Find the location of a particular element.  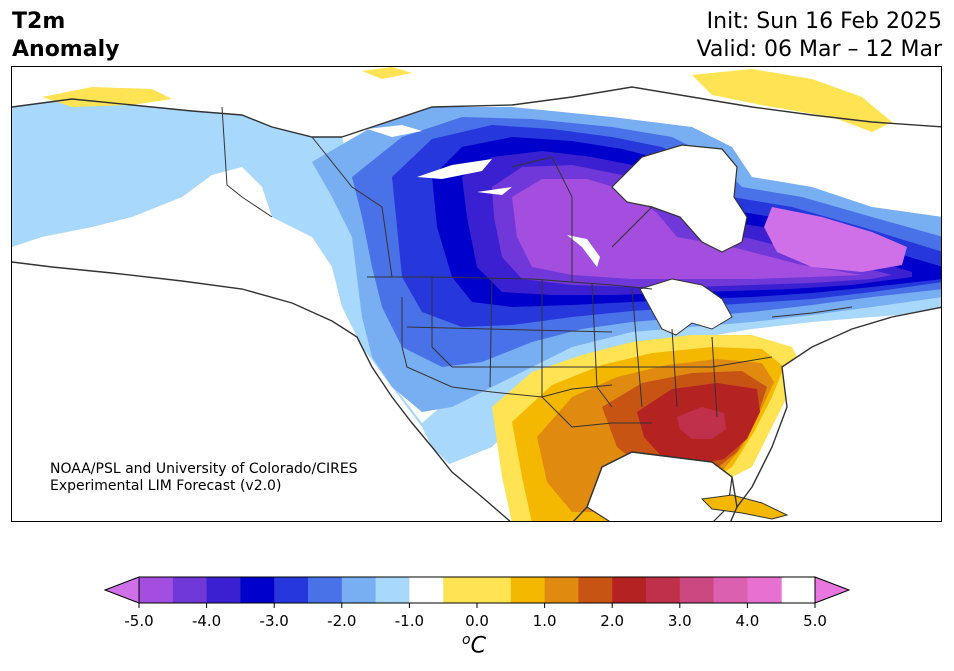

lake-athabasca is located at coordinates (494, 191).